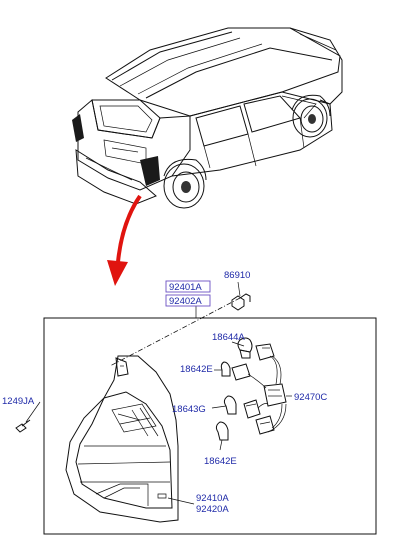 Image resolution: width=418 pixels, height=543 pixels. Describe the element at coordinates (28, 417) in the screenshot. I see `screw-1249ja` at that location.